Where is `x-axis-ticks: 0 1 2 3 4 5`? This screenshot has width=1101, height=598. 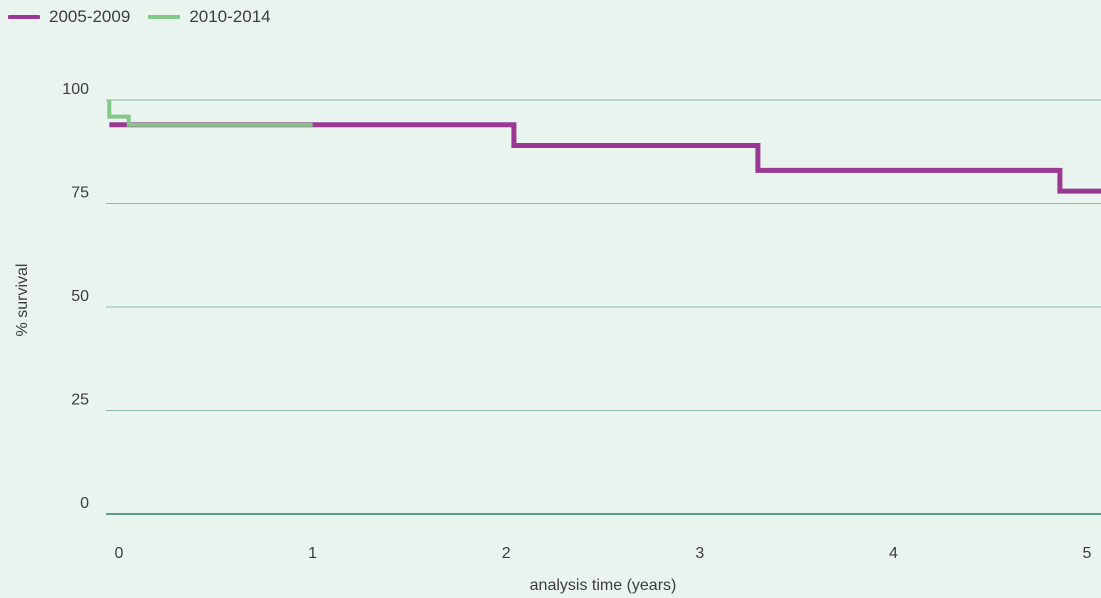 x-axis-ticks: 0 1 2 3 4 5 is located at coordinates (603, 553).